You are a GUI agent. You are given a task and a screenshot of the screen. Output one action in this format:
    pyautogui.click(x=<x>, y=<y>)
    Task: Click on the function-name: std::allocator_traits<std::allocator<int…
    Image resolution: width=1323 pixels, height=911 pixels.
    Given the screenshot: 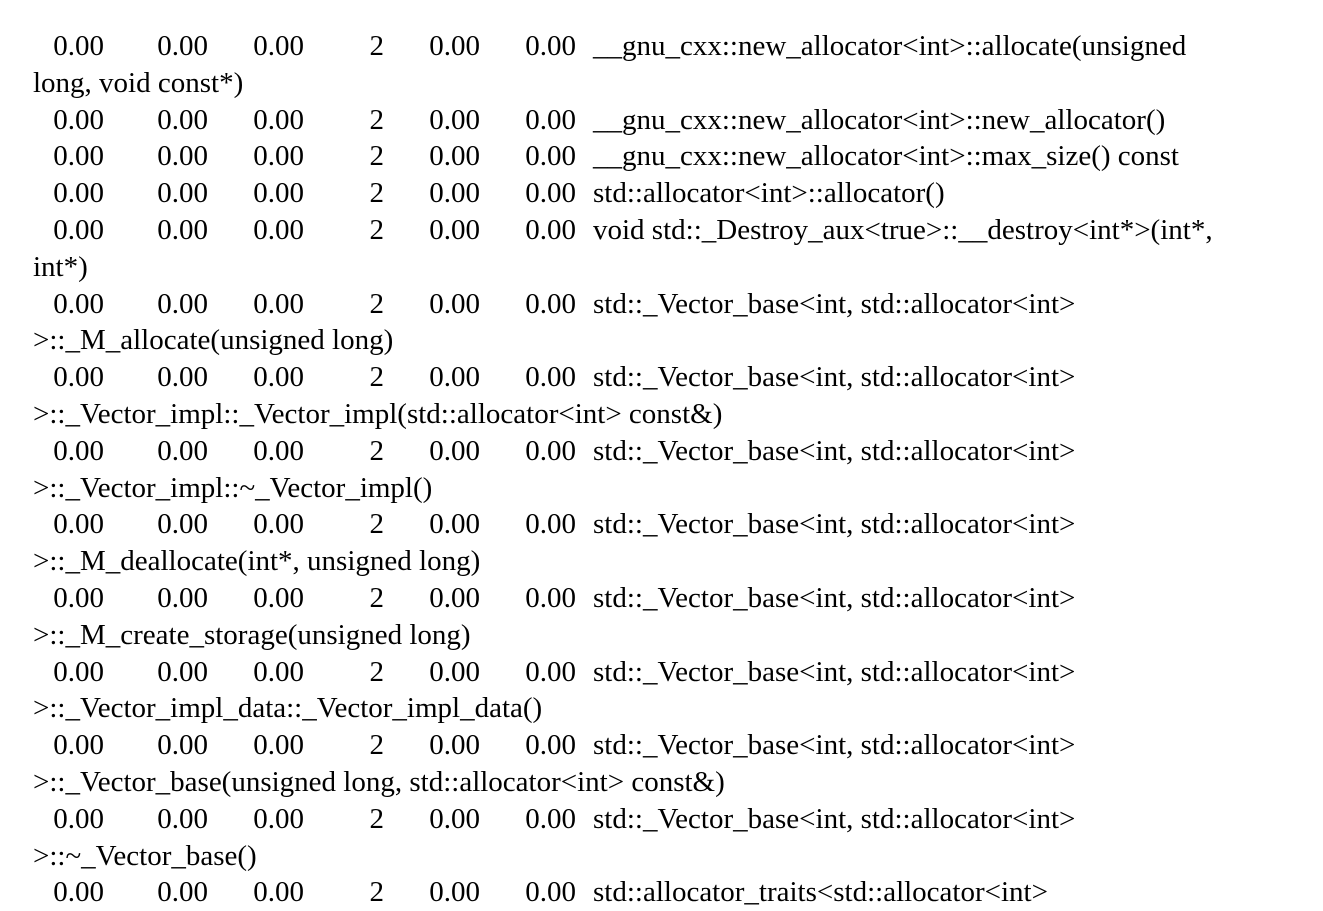 What is the action you would take?
    pyautogui.click(x=820, y=892)
    